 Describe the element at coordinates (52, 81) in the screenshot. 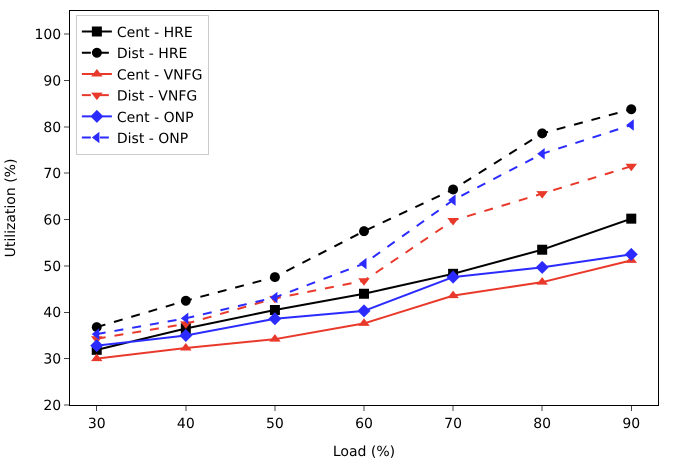

I see `y-tick-label: 90` at that location.